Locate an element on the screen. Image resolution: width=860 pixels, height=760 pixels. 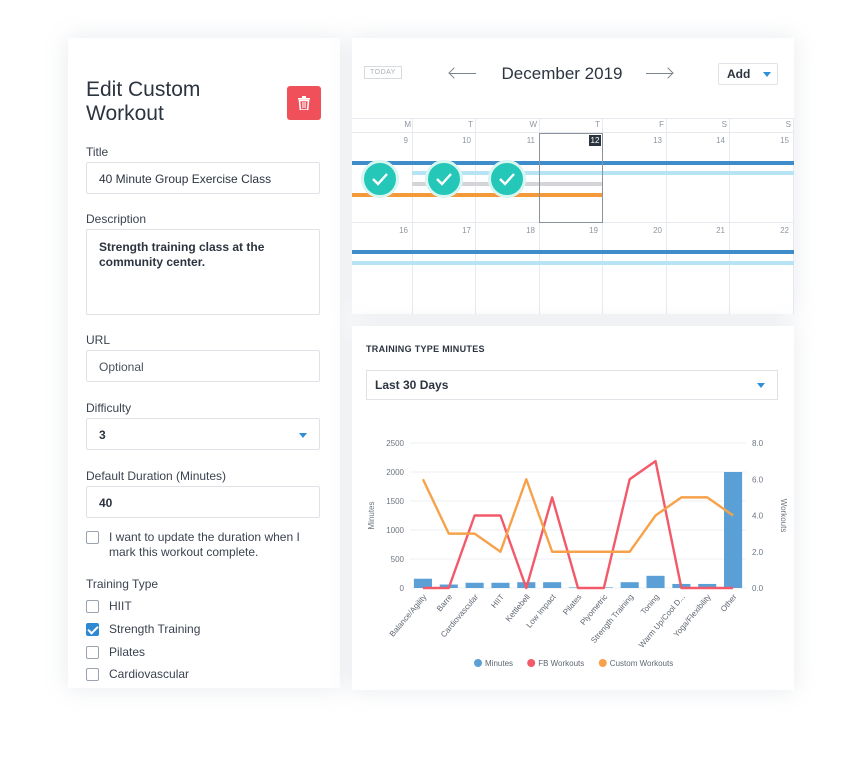
training-type-option-label: Strength Training is located at coordinates (155, 629).